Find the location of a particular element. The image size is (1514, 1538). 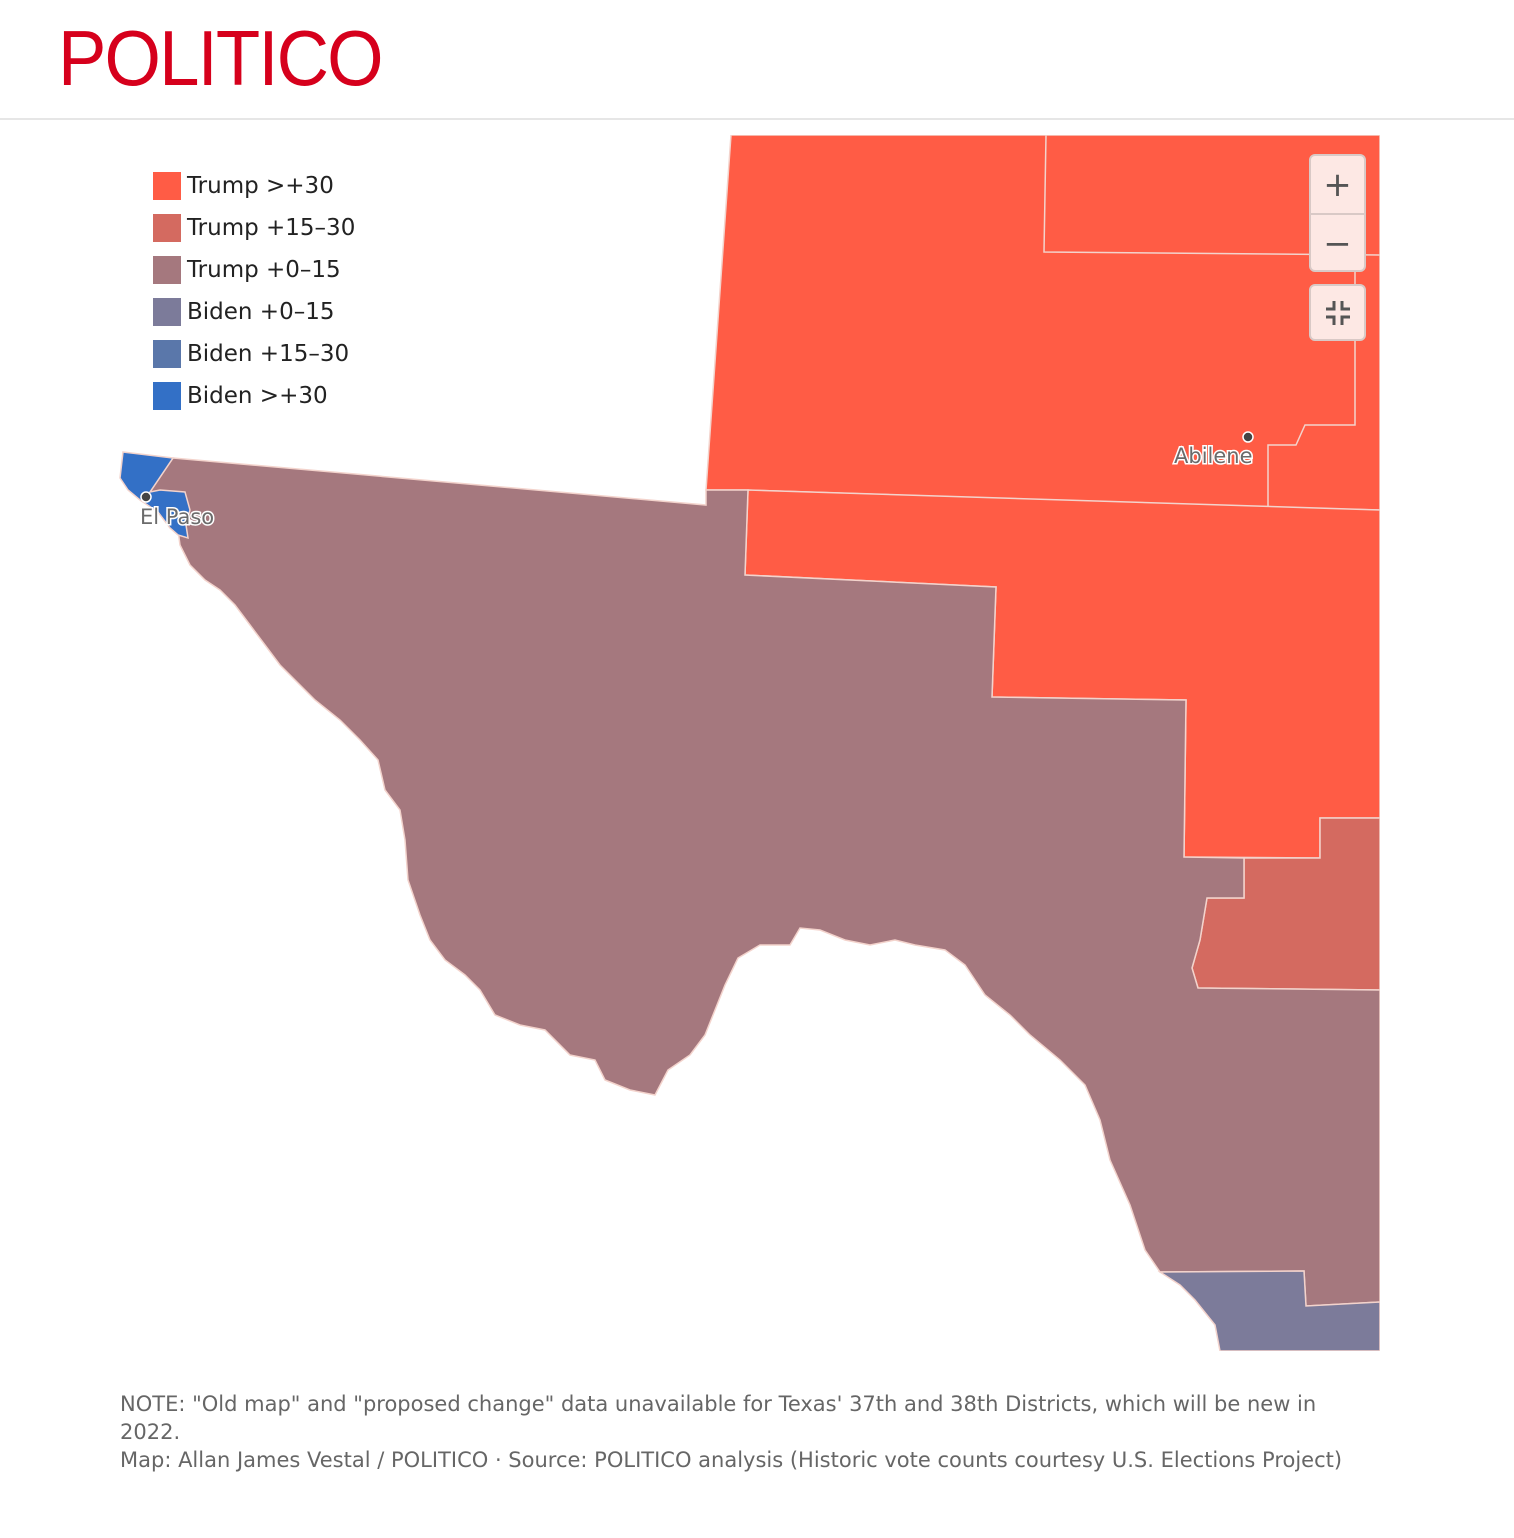

zoom-in-button: + is located at coordinates (1337, 184).